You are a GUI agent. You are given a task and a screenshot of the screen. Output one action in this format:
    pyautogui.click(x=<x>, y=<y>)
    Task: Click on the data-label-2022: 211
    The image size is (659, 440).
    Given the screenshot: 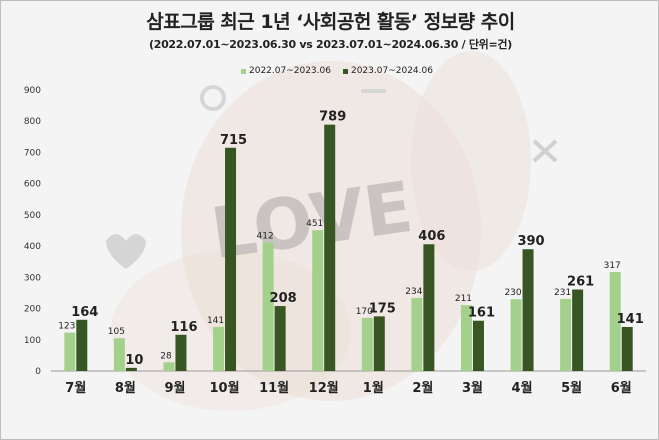 What is the action you would take?
    pyautogui.click(x=463, y=299)
    